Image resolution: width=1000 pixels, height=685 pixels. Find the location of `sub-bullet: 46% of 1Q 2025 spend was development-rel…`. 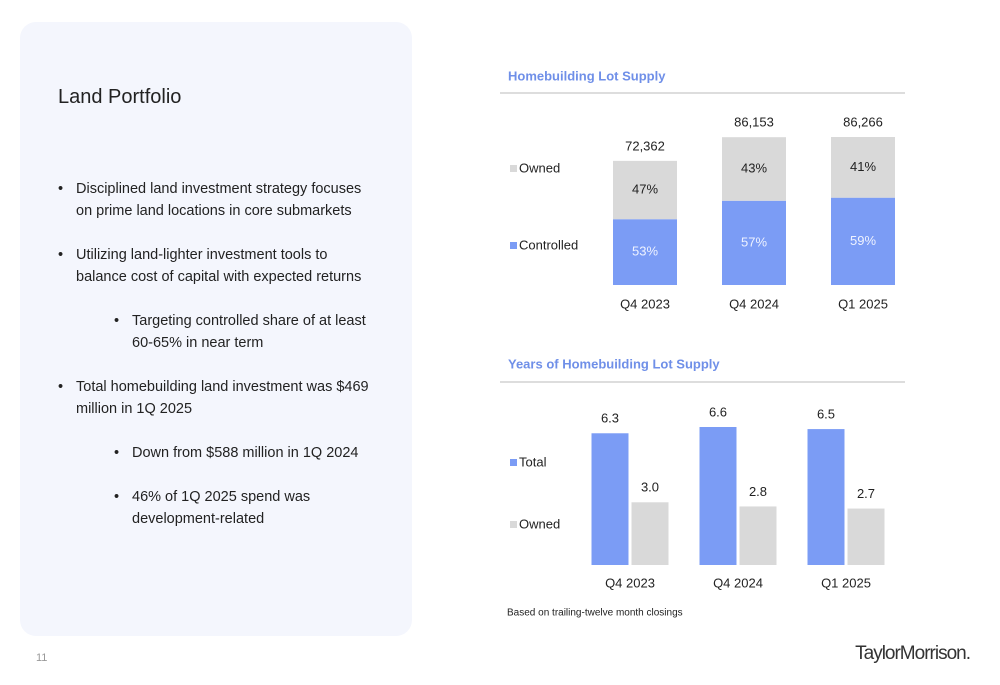

sub-bullet: 46% of 1Q 2025 spend was development-rel… is located at coordinates (227, 508).